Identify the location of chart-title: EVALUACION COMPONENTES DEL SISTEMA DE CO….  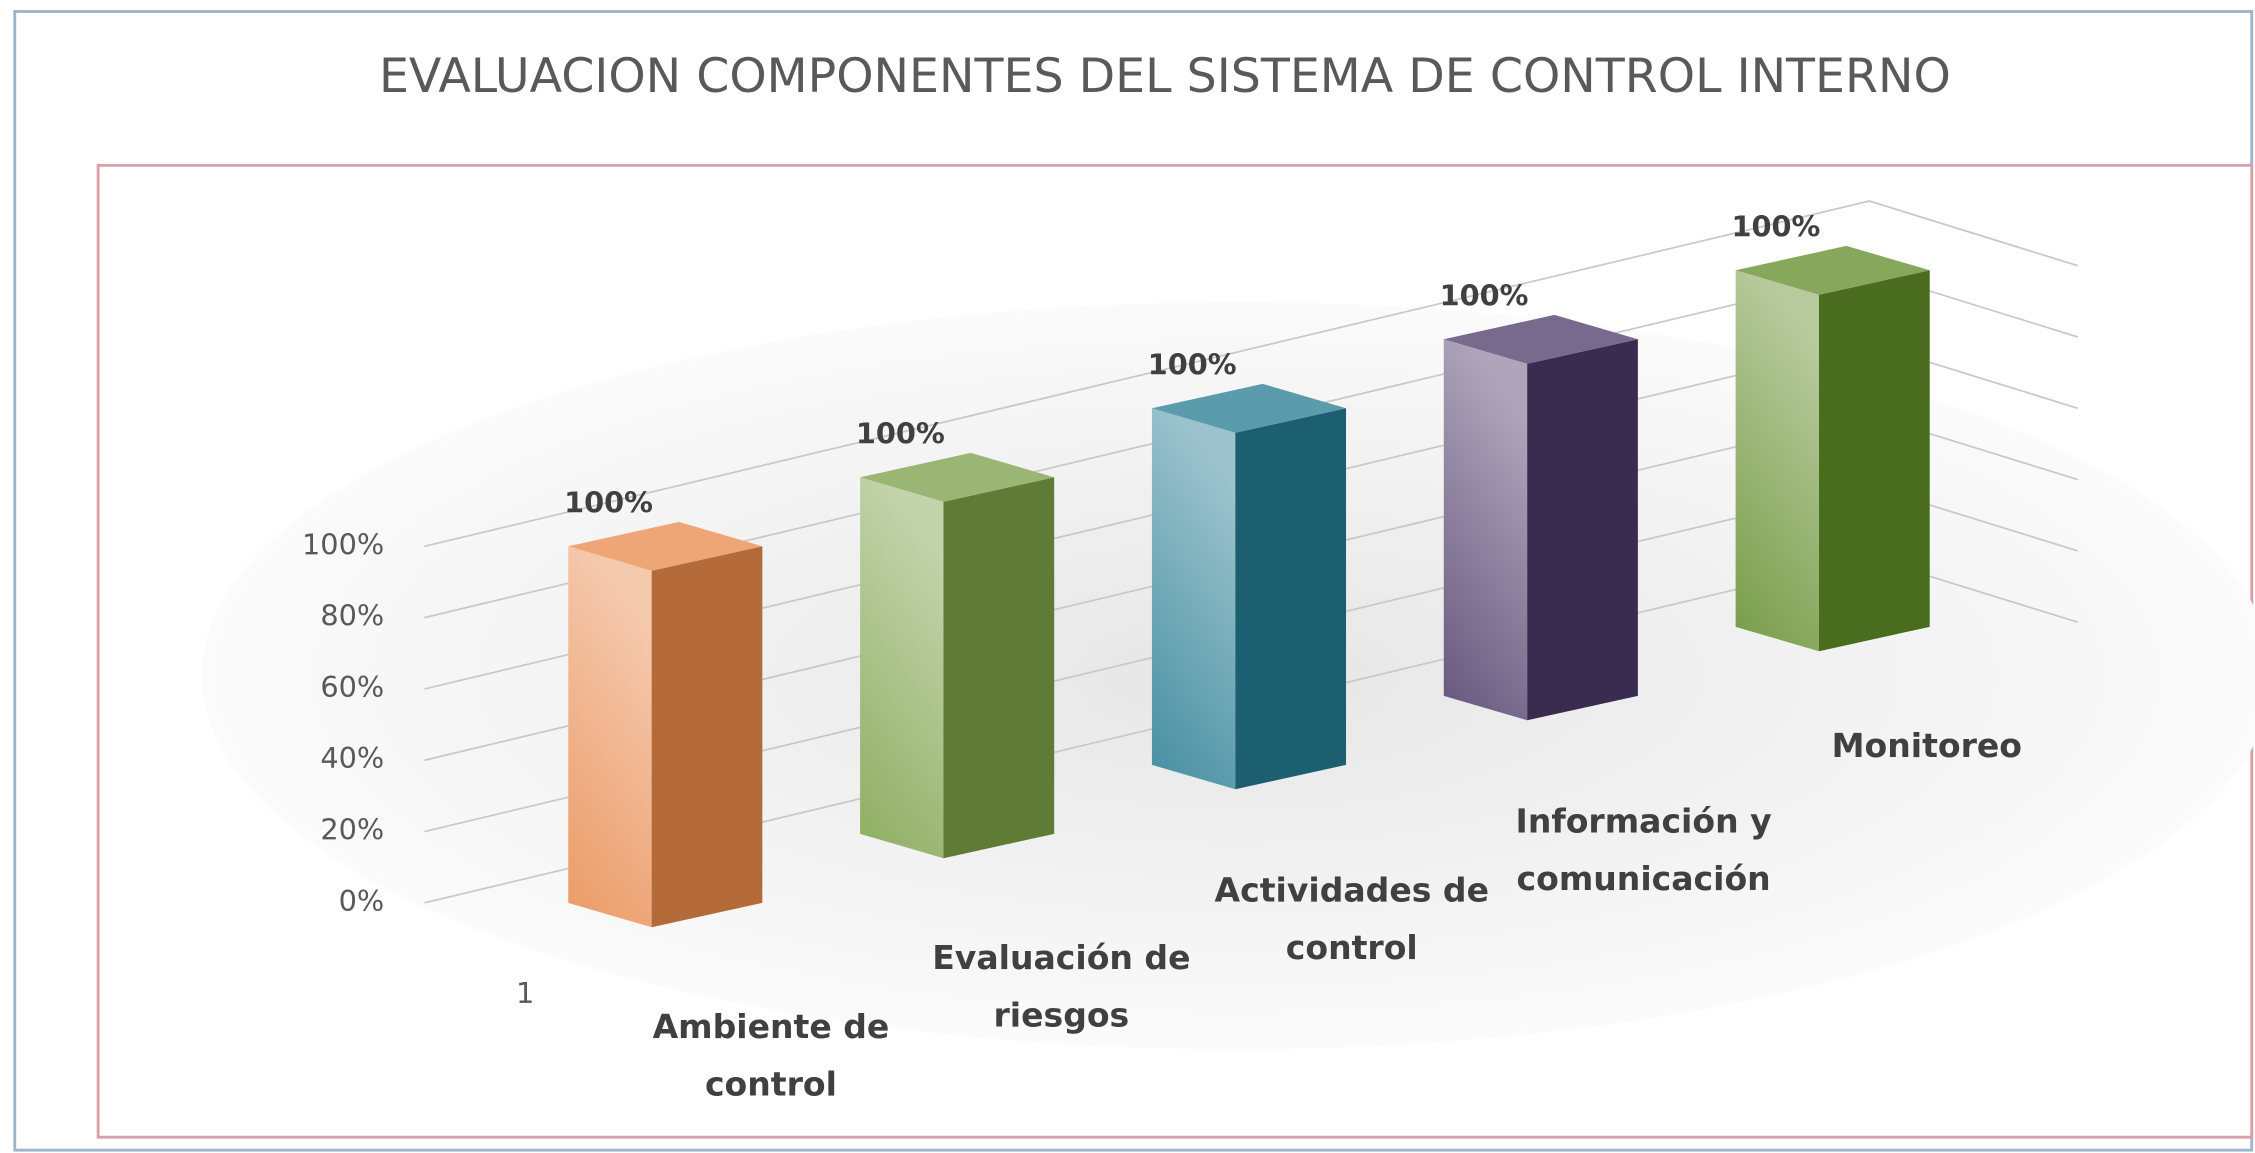
(1165, 76).